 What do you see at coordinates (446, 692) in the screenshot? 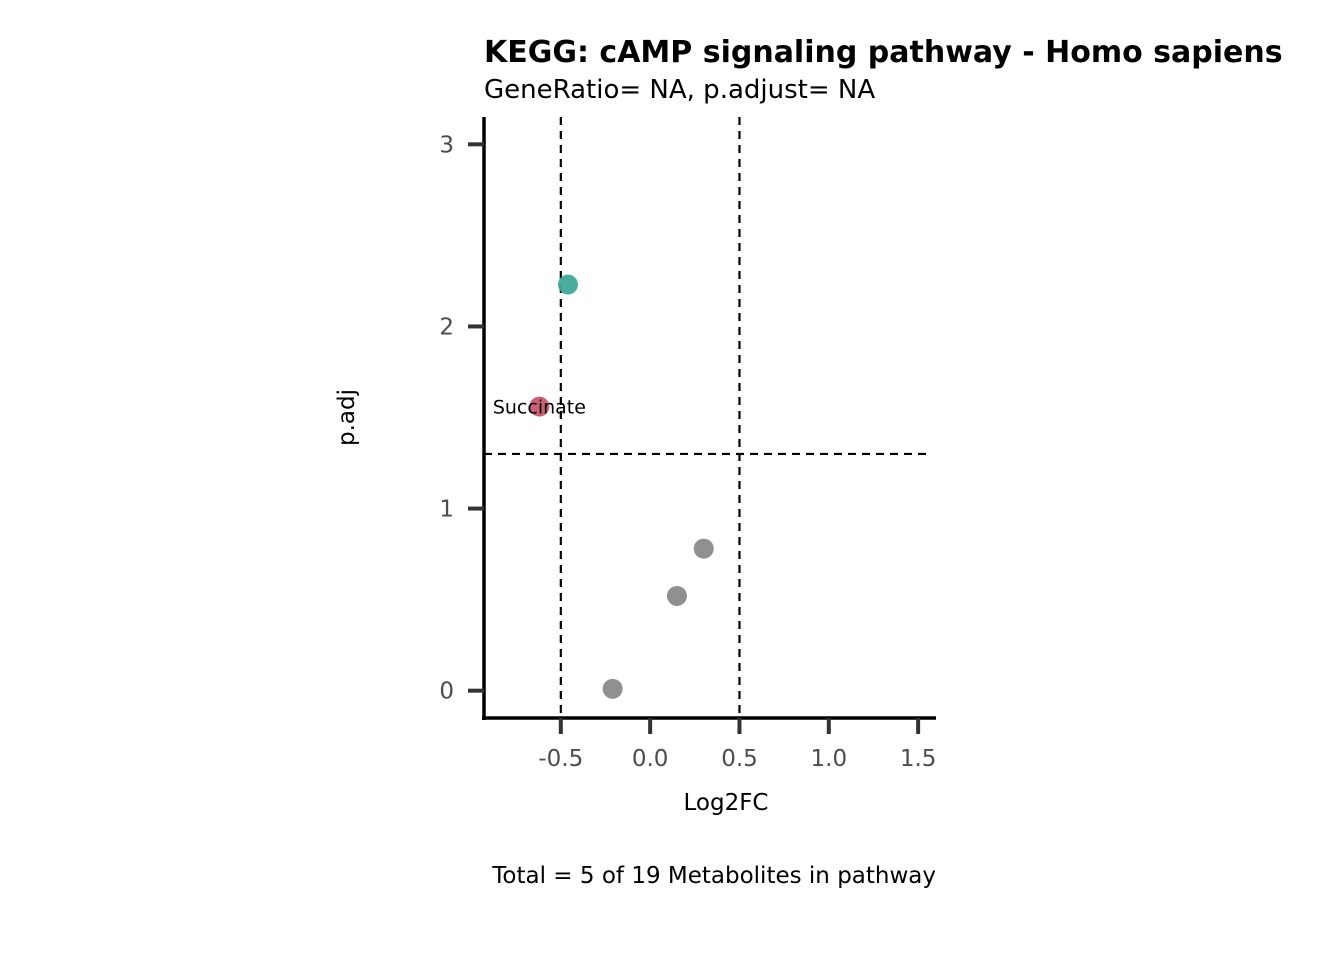
I see `y-tick-label: 0` at bounding box center [446, 692].